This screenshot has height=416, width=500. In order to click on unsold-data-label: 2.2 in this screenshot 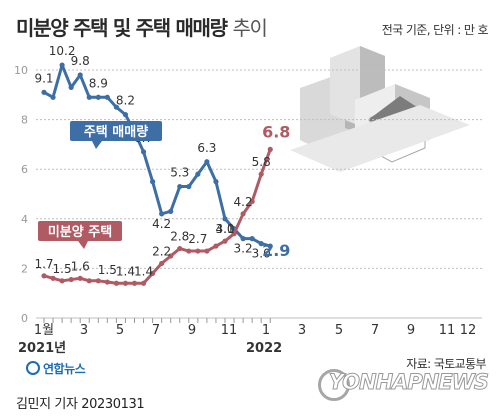, I will do `click(161, 251)`.